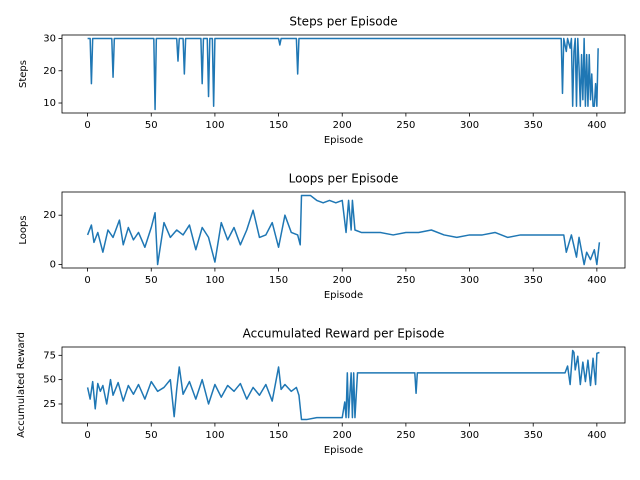  What do you see at coordinates (23, 74) in the screenshot?
I see `y-axis-label: Steps` at bounding box center [23, 74].